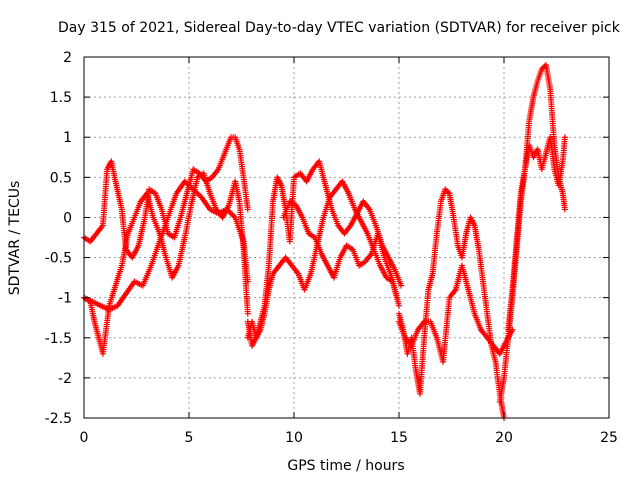 This screenshot has width=640, height=480. What do you see at coordinates (399, 438) in the screenshot?
I see `x-tick-label: 15` at bounding box center [399, 438].